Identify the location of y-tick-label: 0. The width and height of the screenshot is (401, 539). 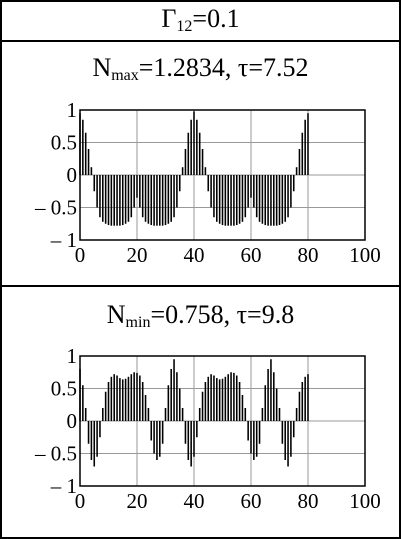
(72, 175).